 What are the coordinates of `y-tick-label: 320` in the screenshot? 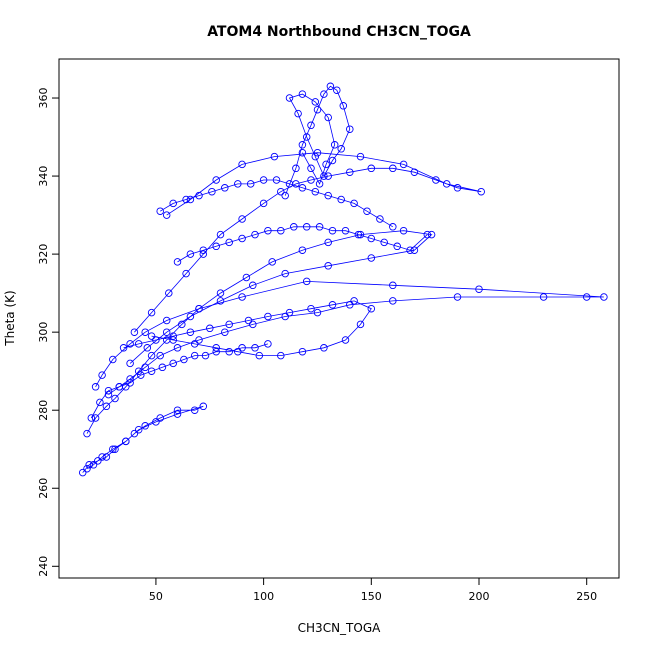 It's located at (43, 254).